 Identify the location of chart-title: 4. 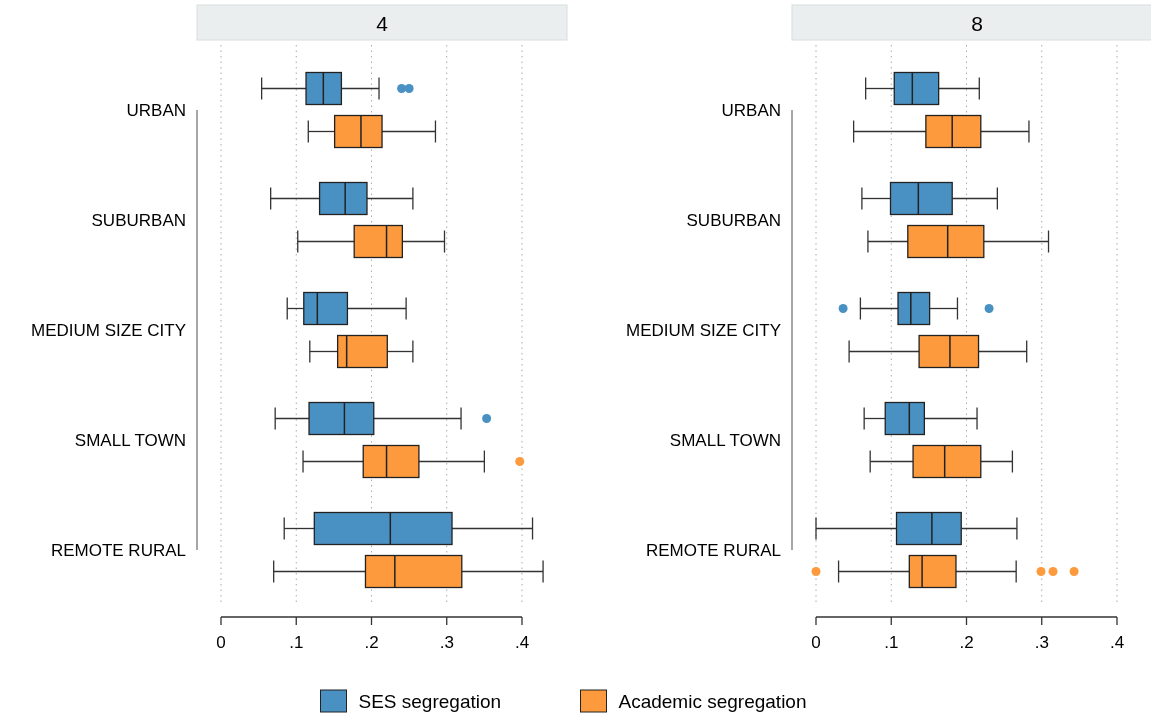
(382, 23).